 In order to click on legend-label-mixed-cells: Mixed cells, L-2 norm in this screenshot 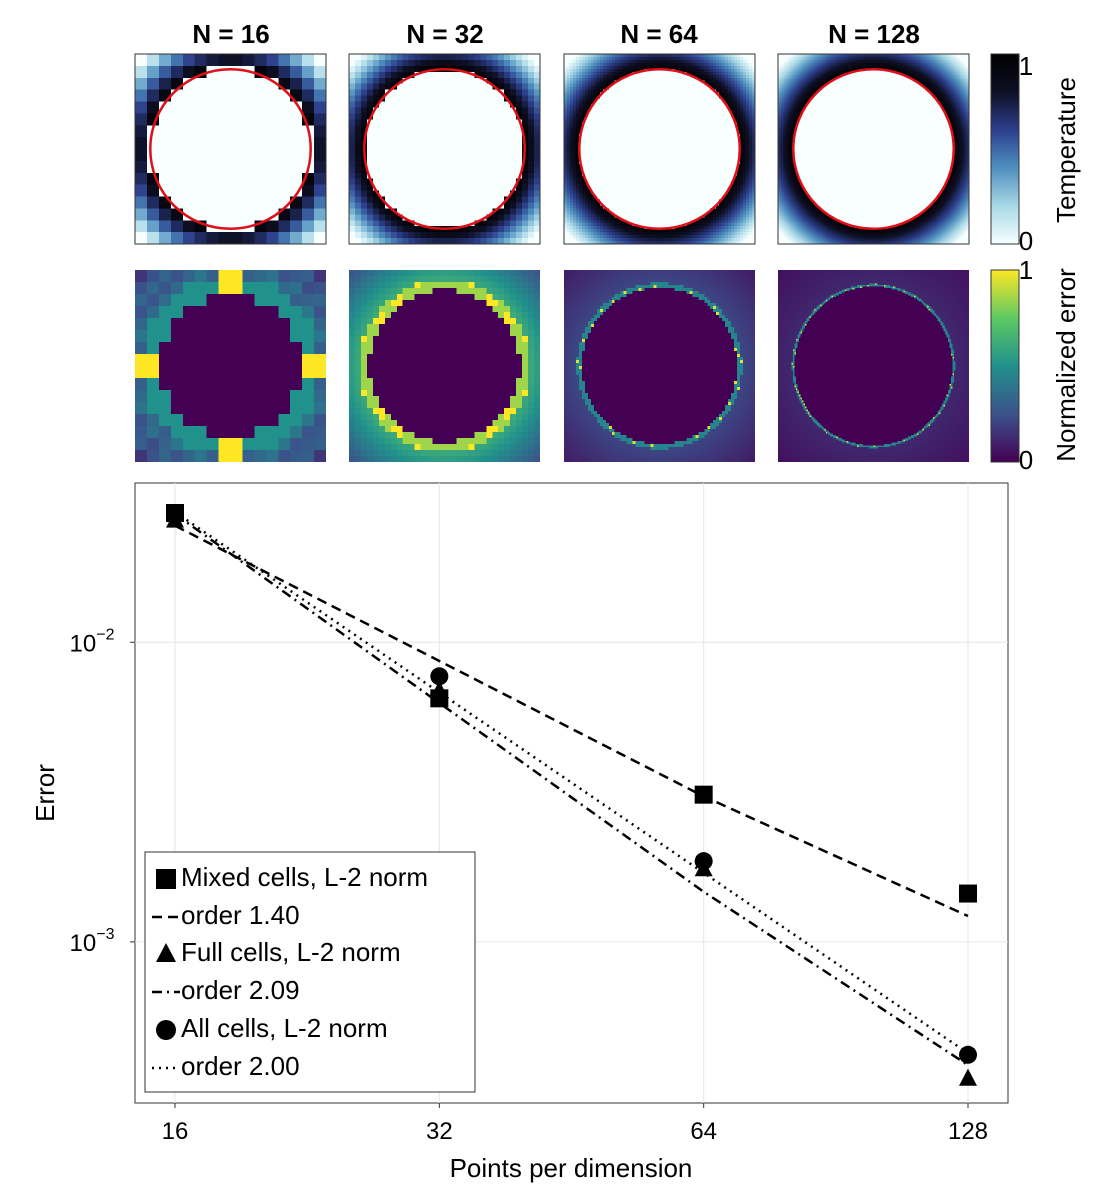, I will do `click(304, 877)`.